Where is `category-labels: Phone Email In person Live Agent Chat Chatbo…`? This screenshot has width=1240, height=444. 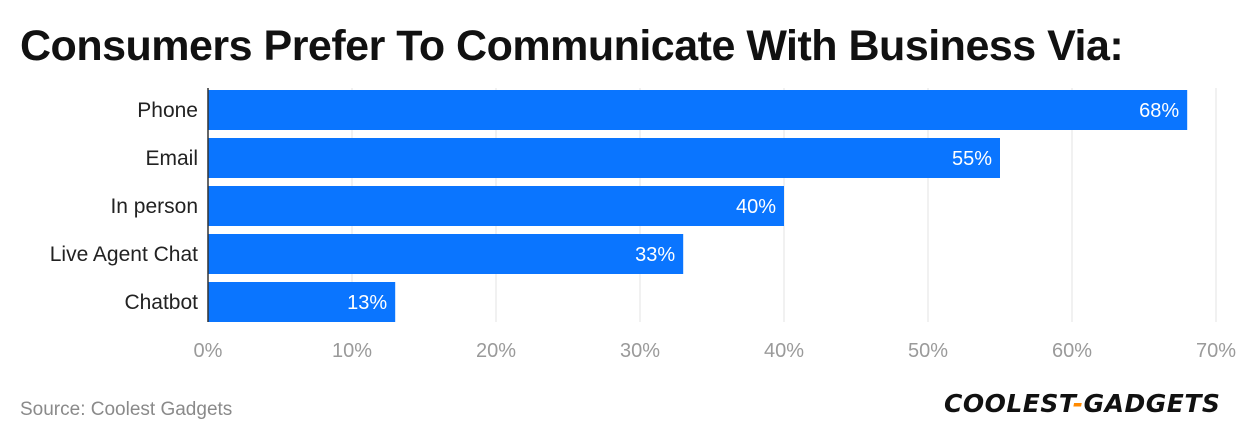 category-labels: Phone Email In person Live Agent Chat Chatbo… is located at coordinates (124, 206).